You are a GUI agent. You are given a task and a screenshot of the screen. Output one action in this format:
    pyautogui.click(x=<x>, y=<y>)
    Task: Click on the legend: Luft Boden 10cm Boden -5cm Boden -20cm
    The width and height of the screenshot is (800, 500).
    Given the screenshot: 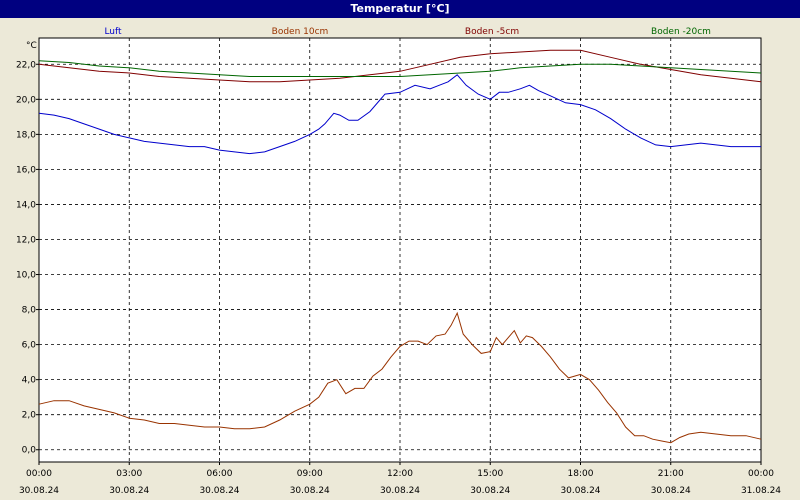 What is the action you would take?
    pyautogui.click(x=407, y=32)
    